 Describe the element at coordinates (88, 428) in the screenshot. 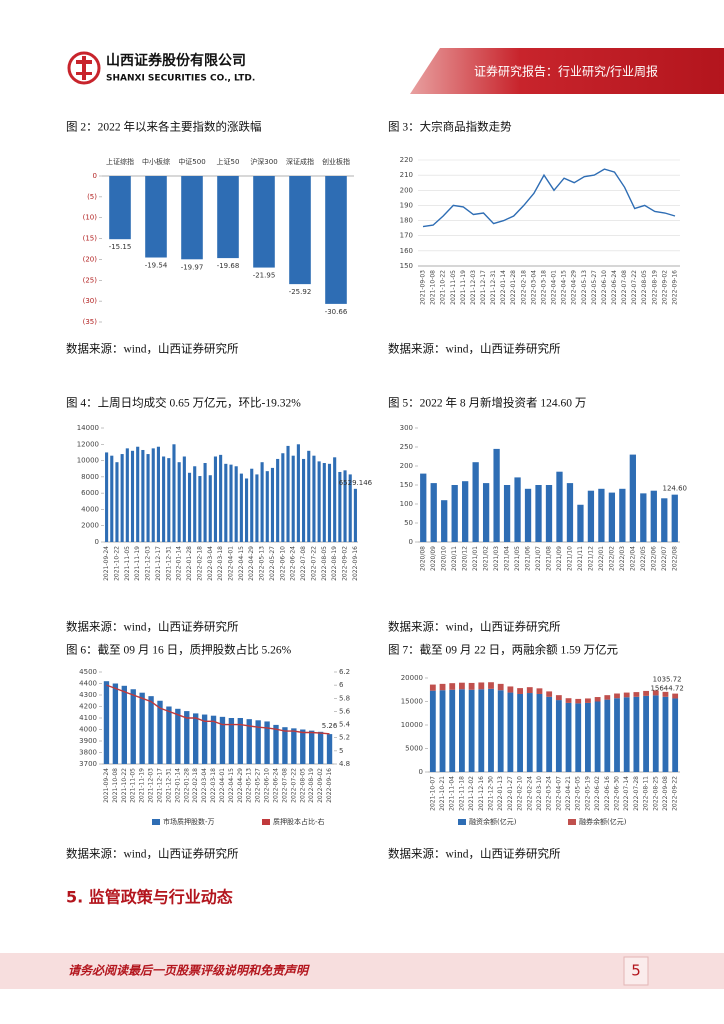

I see `y-tick-label: 14000` at that location.